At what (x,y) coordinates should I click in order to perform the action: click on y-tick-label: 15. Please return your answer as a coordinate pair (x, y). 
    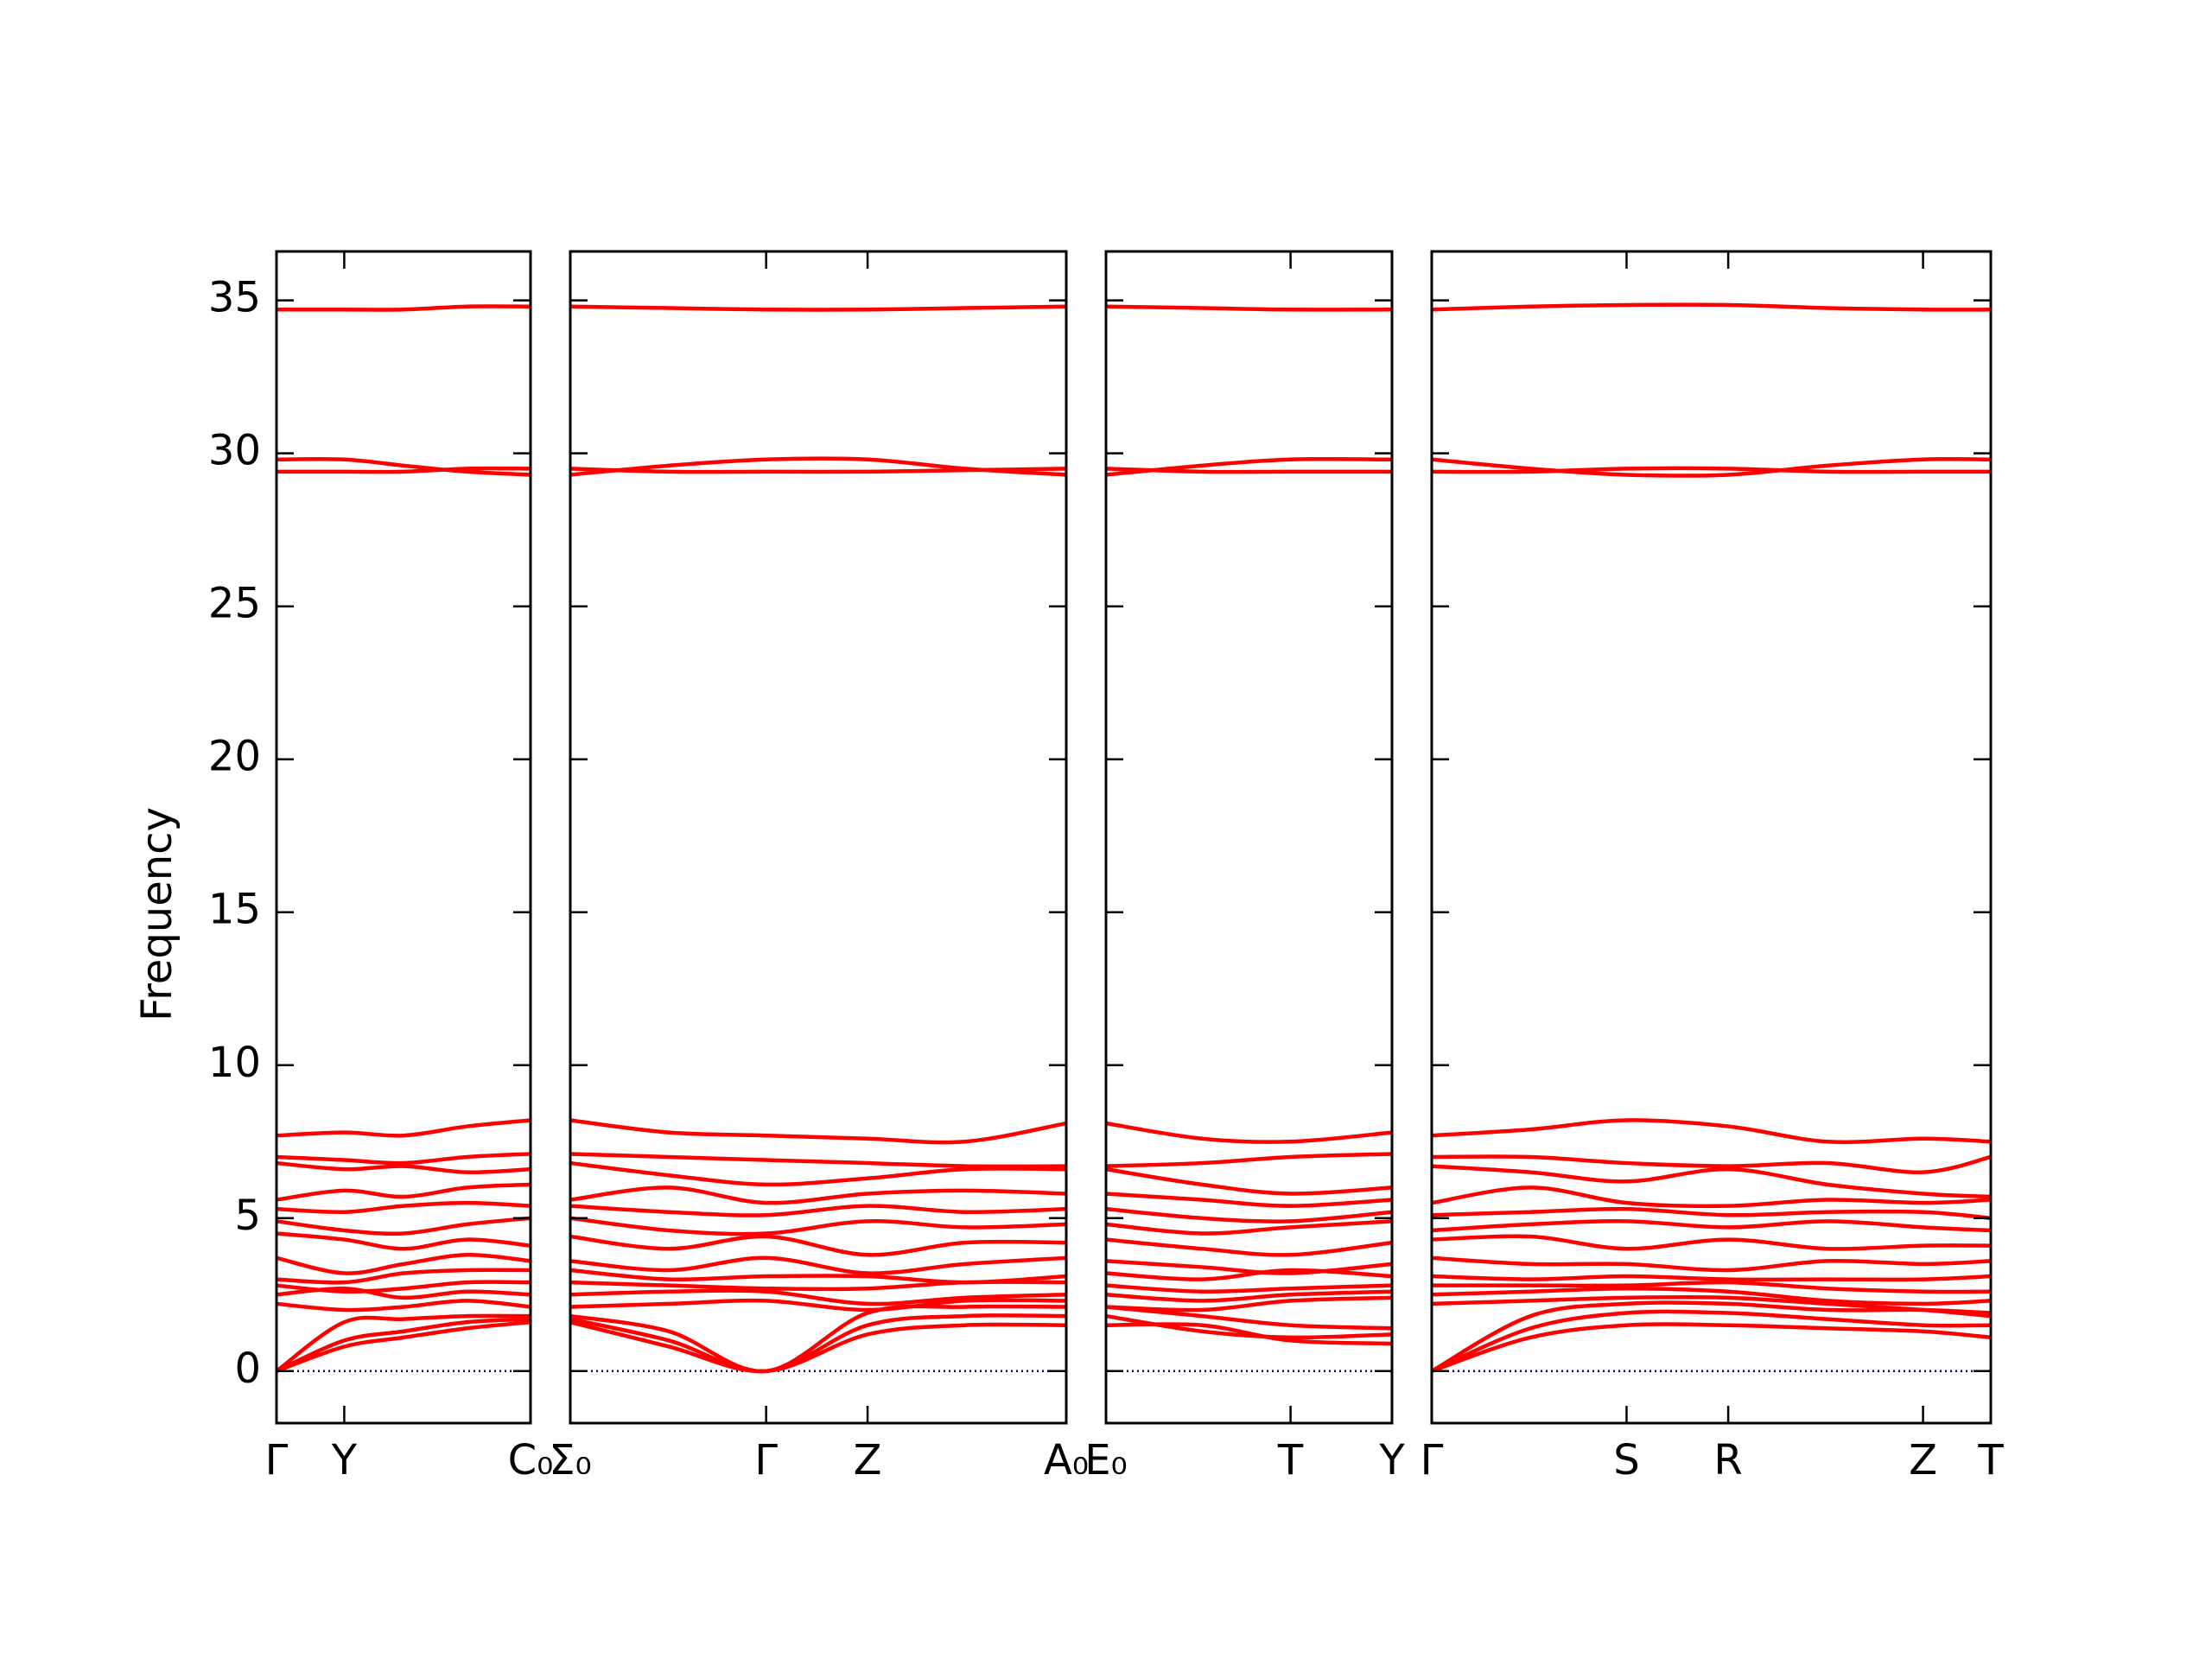
    Looking at the image, I should click on (234, 910).